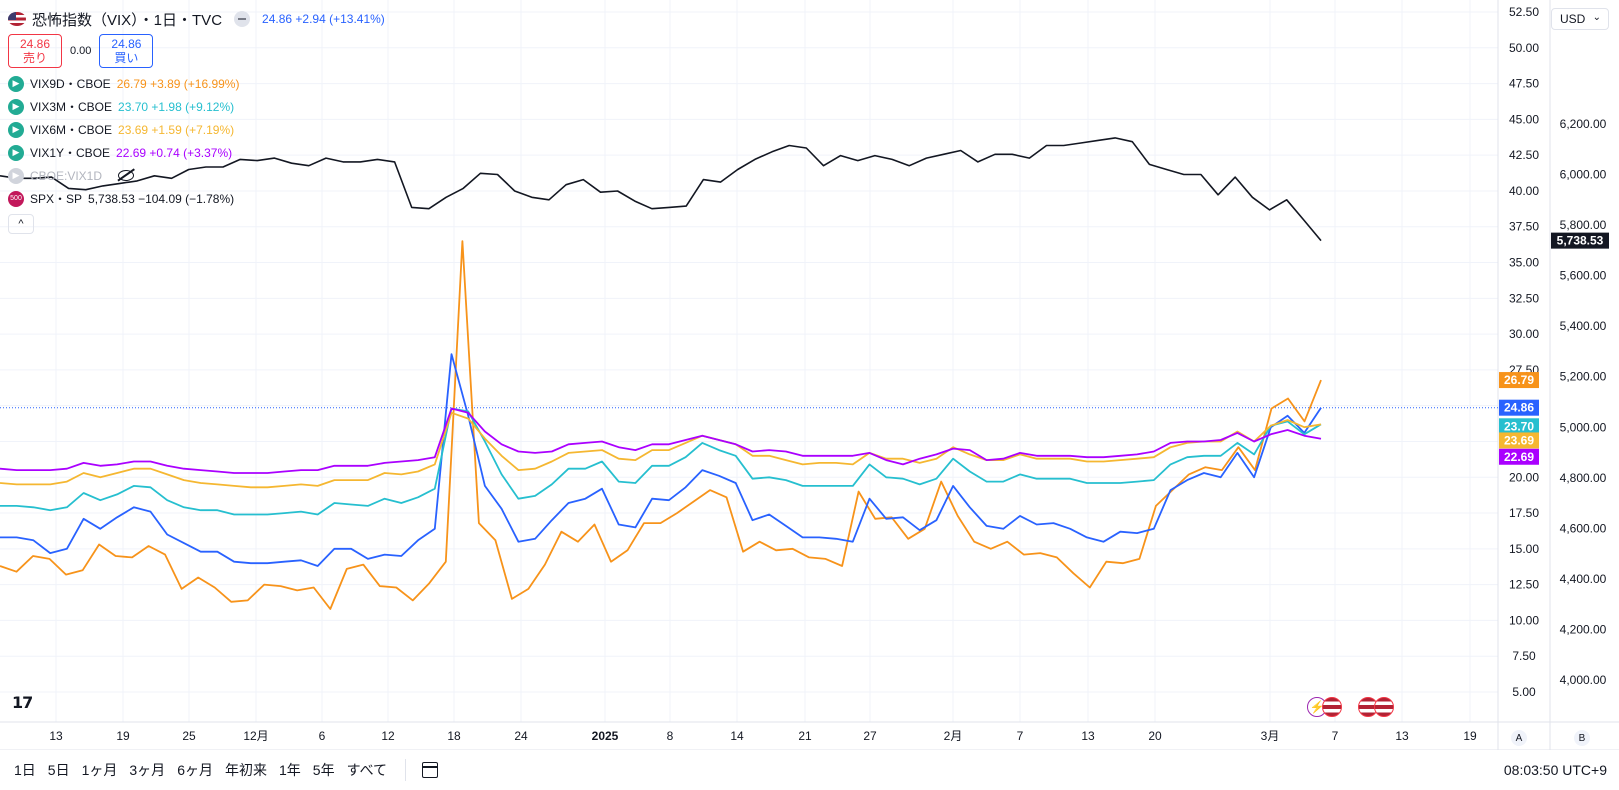 The height and width of the screenshot is (790, 1619). I want to click on legend-row: ▶ VIX6M・CBOE 23.69 +1.59 (+7.19%), so click(196, 129).